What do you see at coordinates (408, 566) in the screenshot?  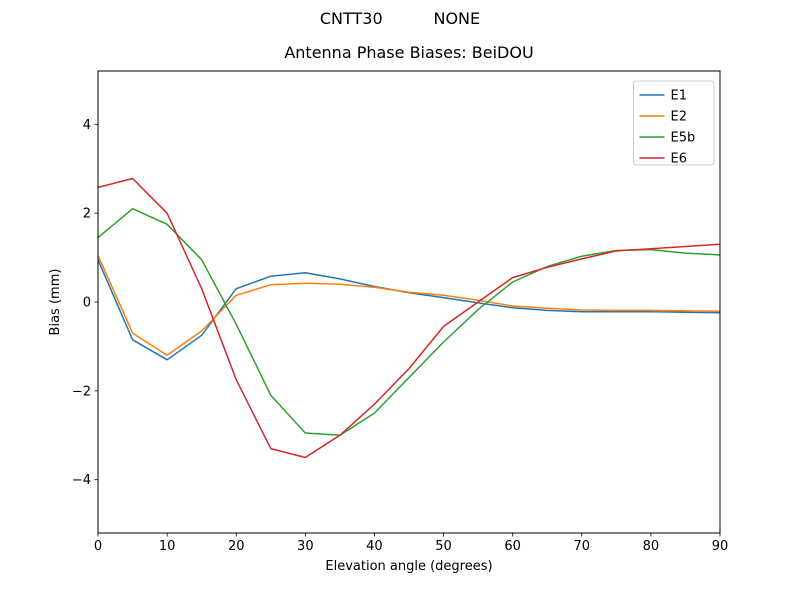 I see `x-axis-label: Elevation angle (degrees)` at bounding box center [408, 566].